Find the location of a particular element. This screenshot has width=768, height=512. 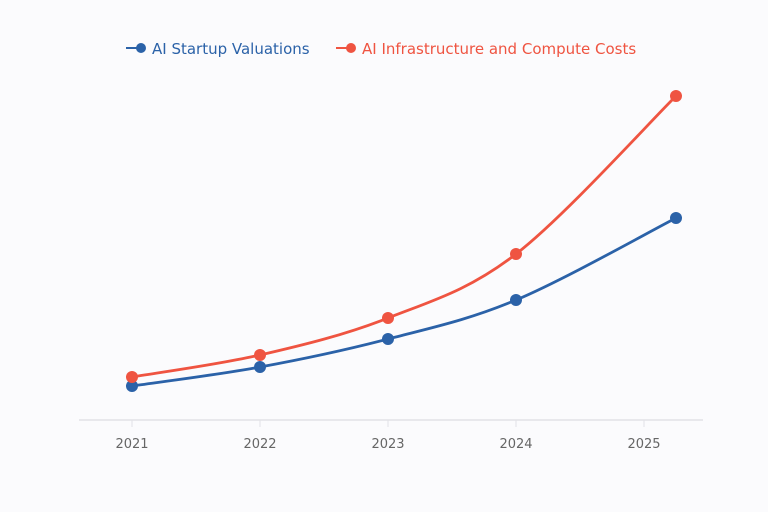

x-tick-label: 2023 is located at coordinates (387, 444).